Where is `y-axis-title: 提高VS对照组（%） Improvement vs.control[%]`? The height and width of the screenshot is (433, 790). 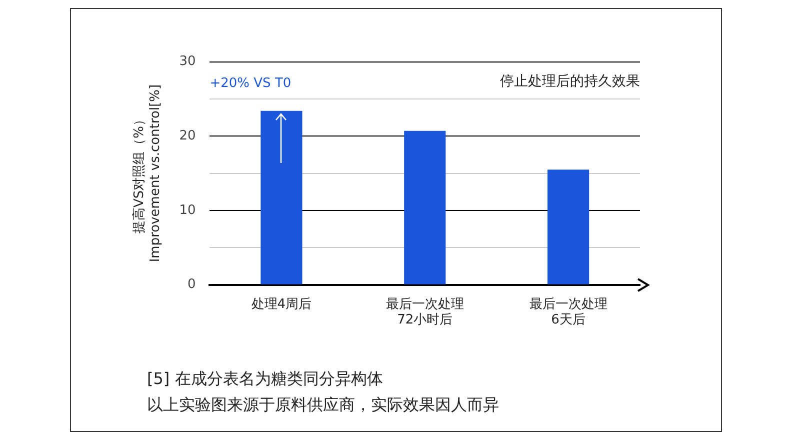
y-axis-title: 提高VS对照组（%） Improvement vs.control[%] is located at coordinates (147, 173).